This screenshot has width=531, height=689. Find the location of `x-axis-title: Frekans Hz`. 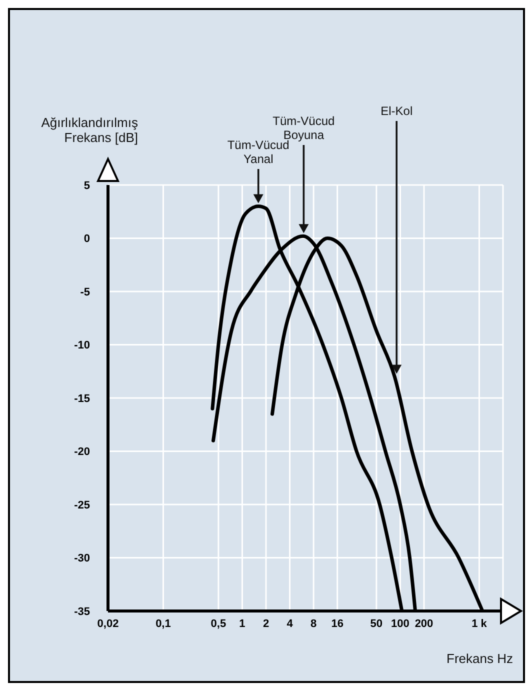

x-axis-title: Frekans Hz is located at coordinates (479, 658).